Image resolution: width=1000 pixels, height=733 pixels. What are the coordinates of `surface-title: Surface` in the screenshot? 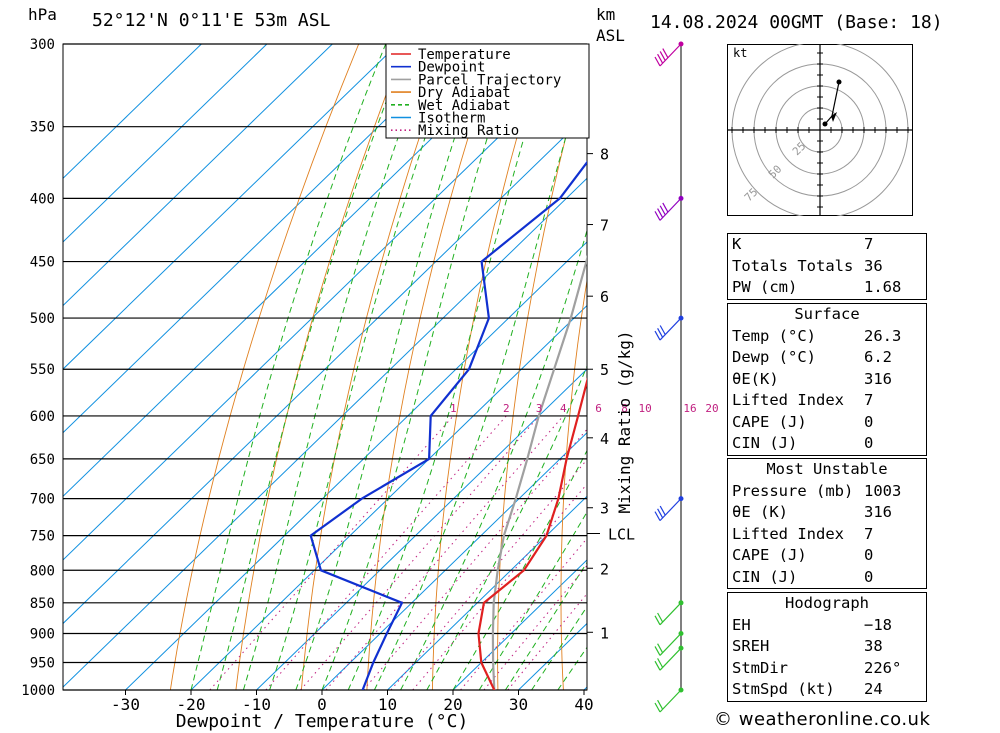 It's located at (827, 314).